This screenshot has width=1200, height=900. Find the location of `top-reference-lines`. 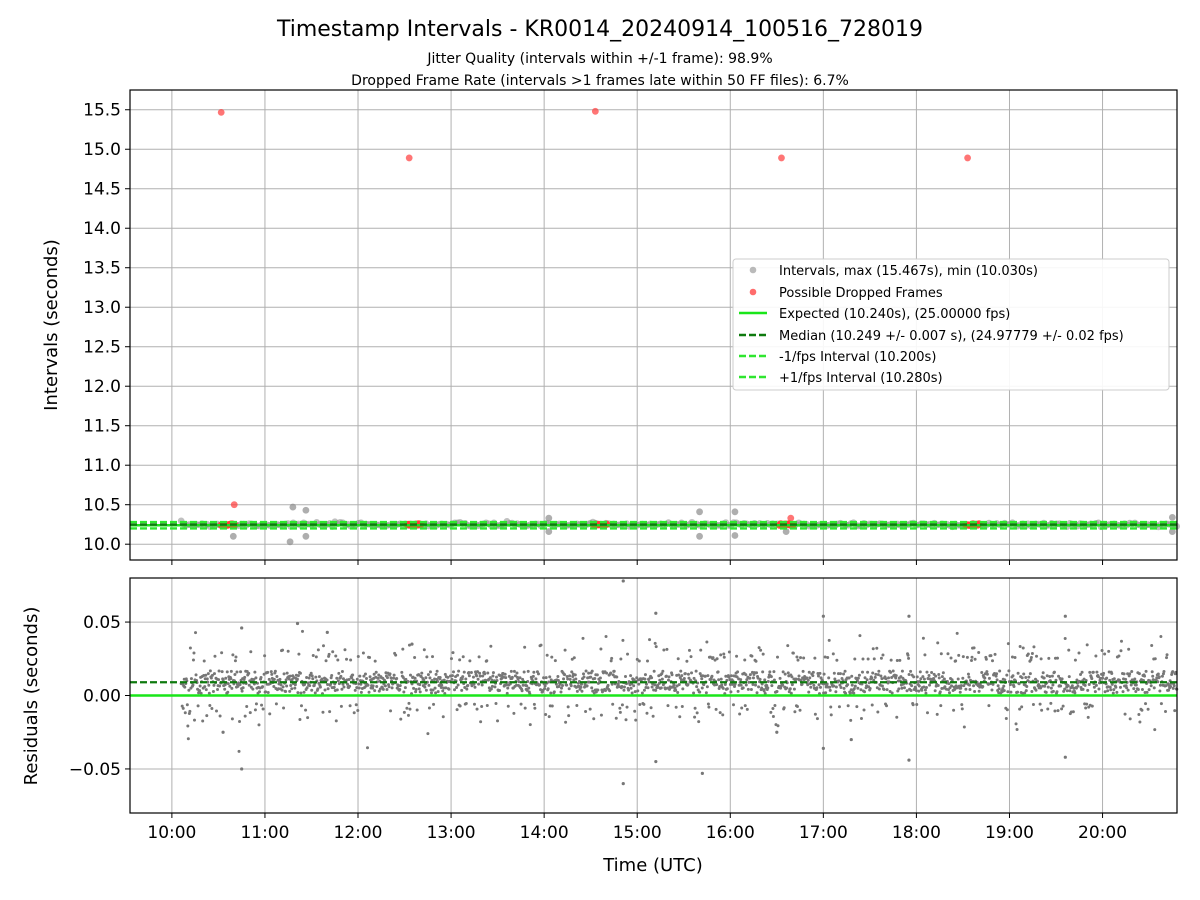

top-reference-lines is located at coordinates (653, 525).